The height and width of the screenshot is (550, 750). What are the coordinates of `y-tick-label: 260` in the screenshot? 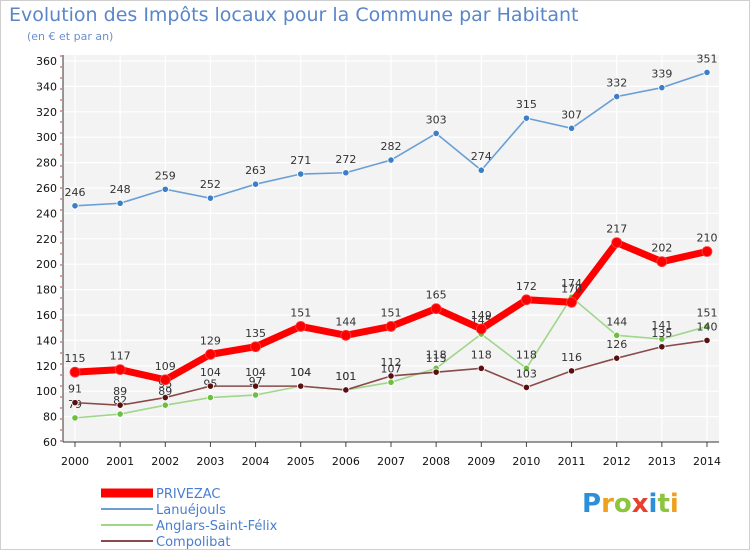 It's located at (46, 188).